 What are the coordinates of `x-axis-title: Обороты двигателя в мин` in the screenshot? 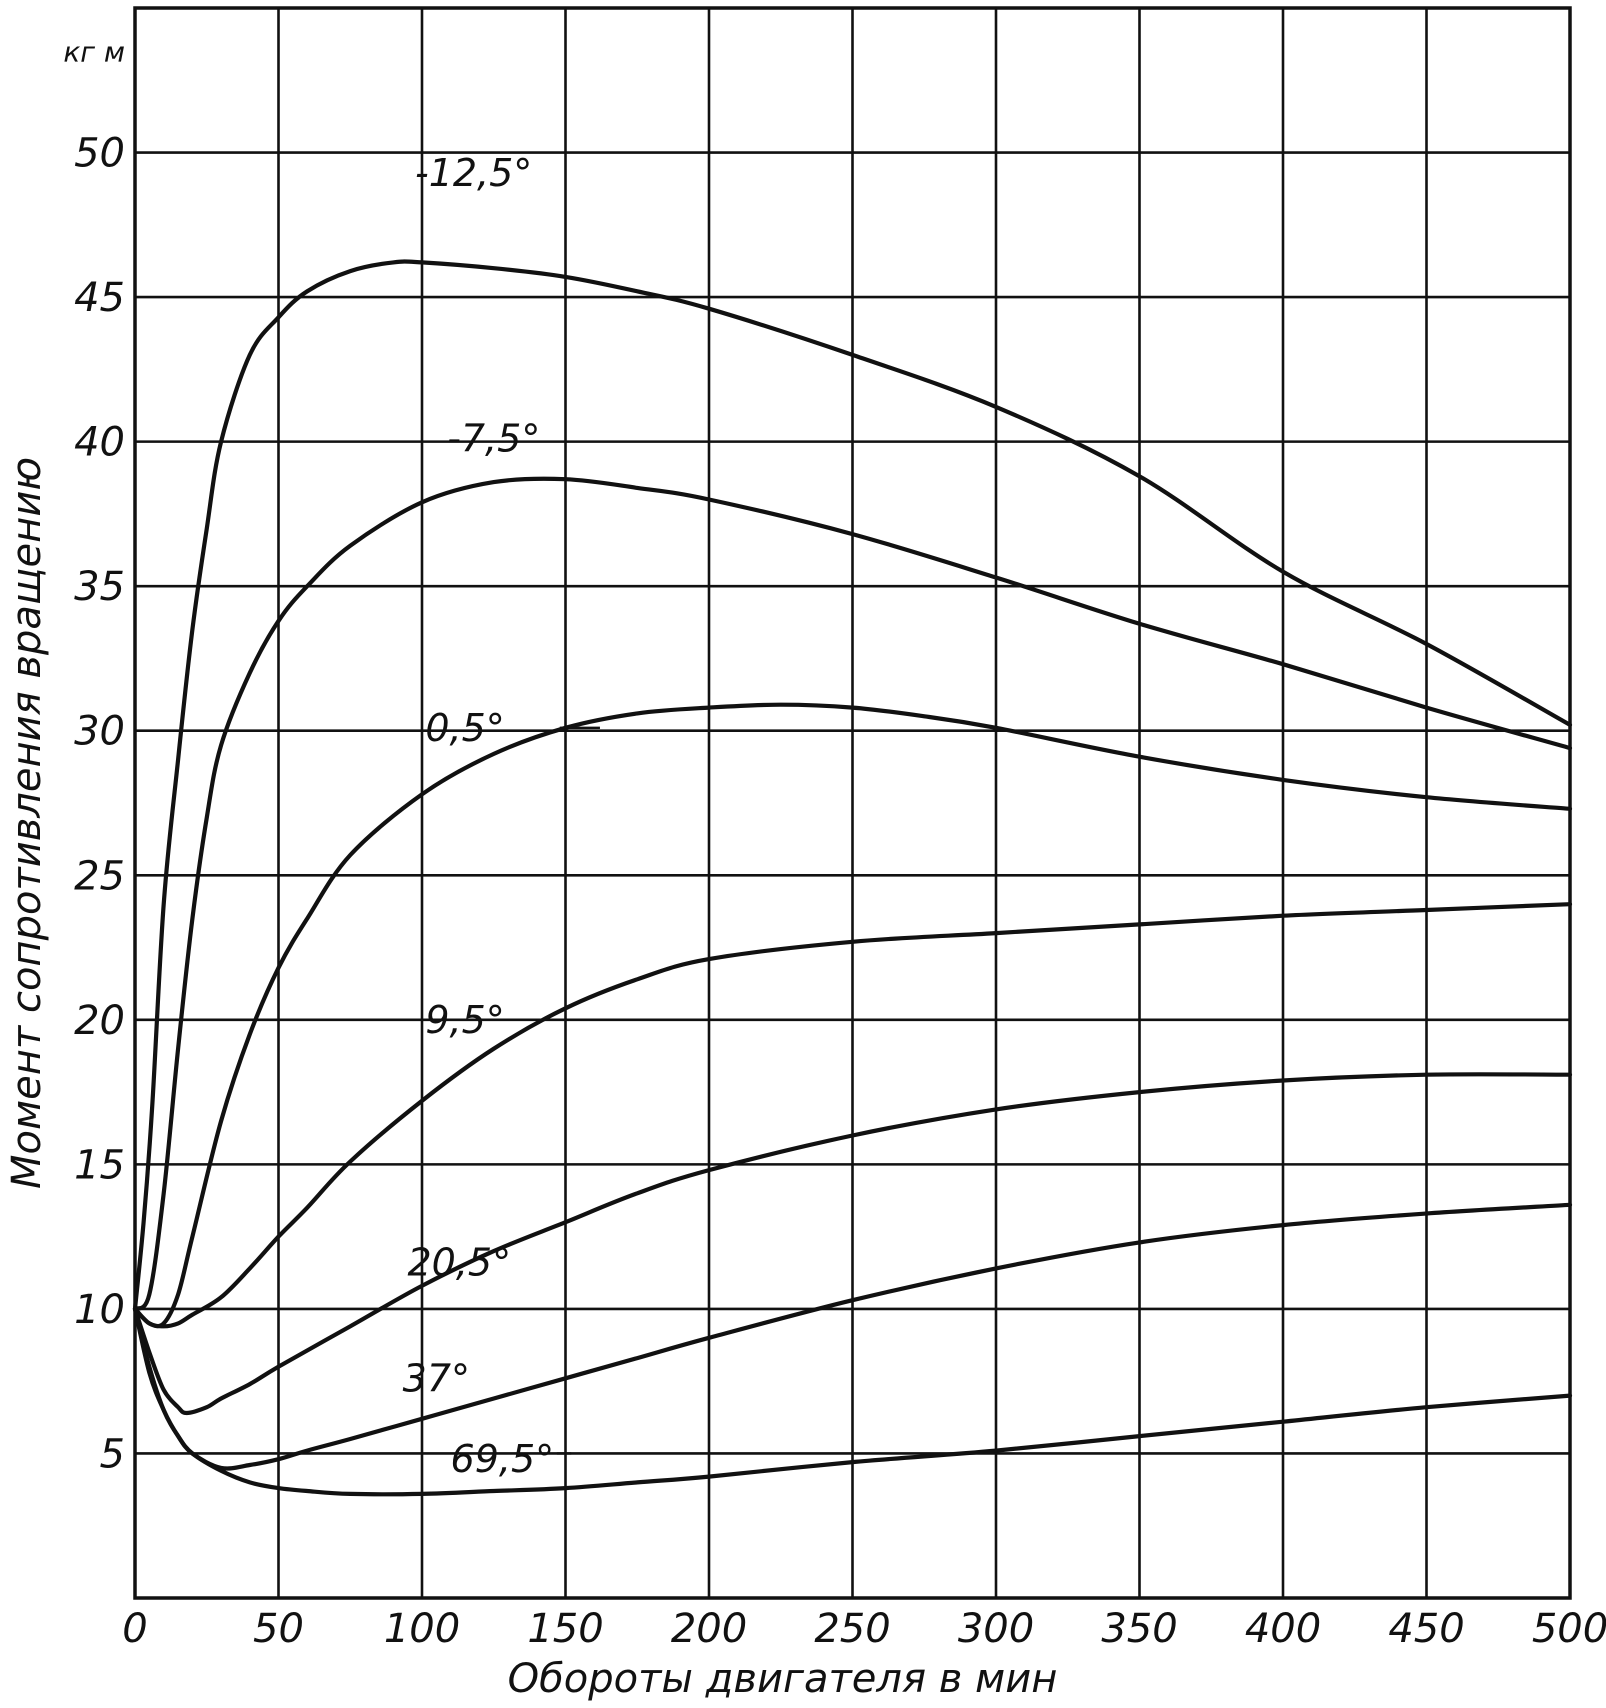 It's located at (783, 1679).